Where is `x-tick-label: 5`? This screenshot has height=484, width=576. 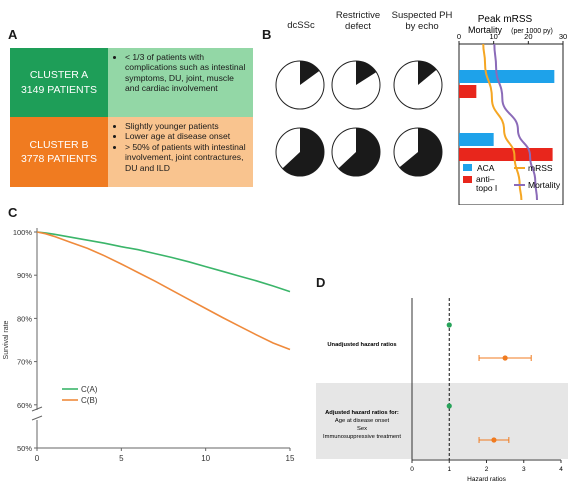 x-tick-label: 5 is located at coordinates (121, 458).